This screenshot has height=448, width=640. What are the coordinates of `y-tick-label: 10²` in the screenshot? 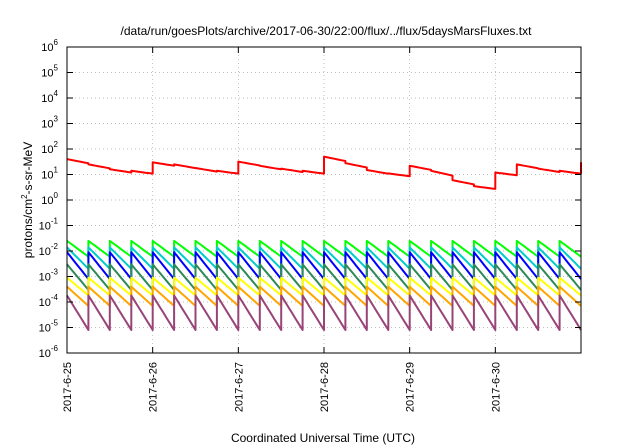 It's located at (49, 148).